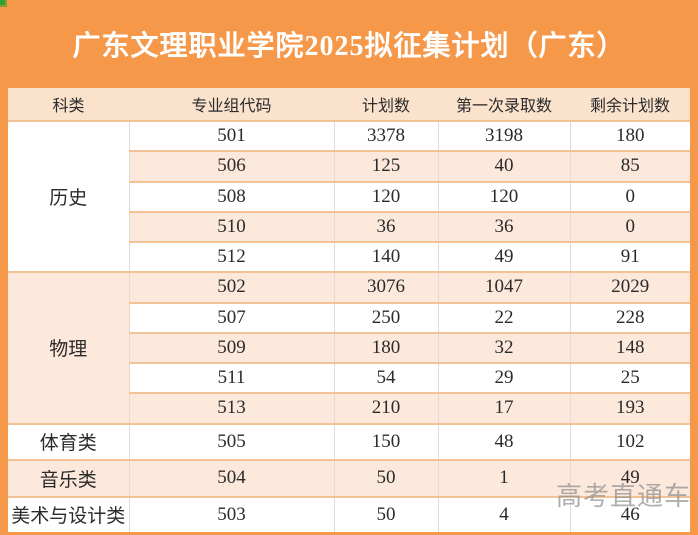 The image size is (698, 535). Describe the element at coordinates (385, 166) in the screenshot. I see `plan-count-cell: 125` at that location.